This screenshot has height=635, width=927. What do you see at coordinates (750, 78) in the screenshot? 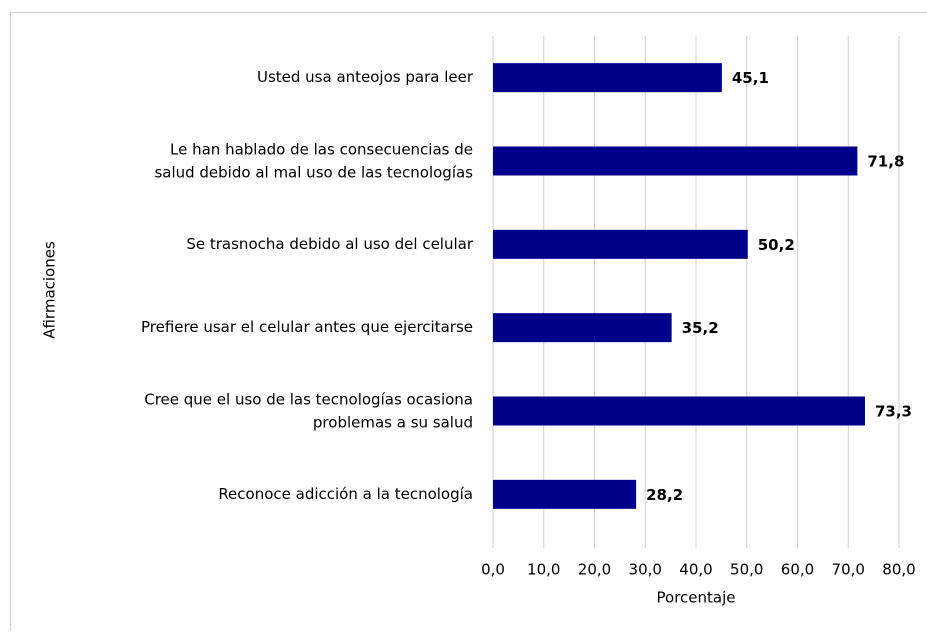
I see `value-label: 45,1` at bounding box center [750, 78].